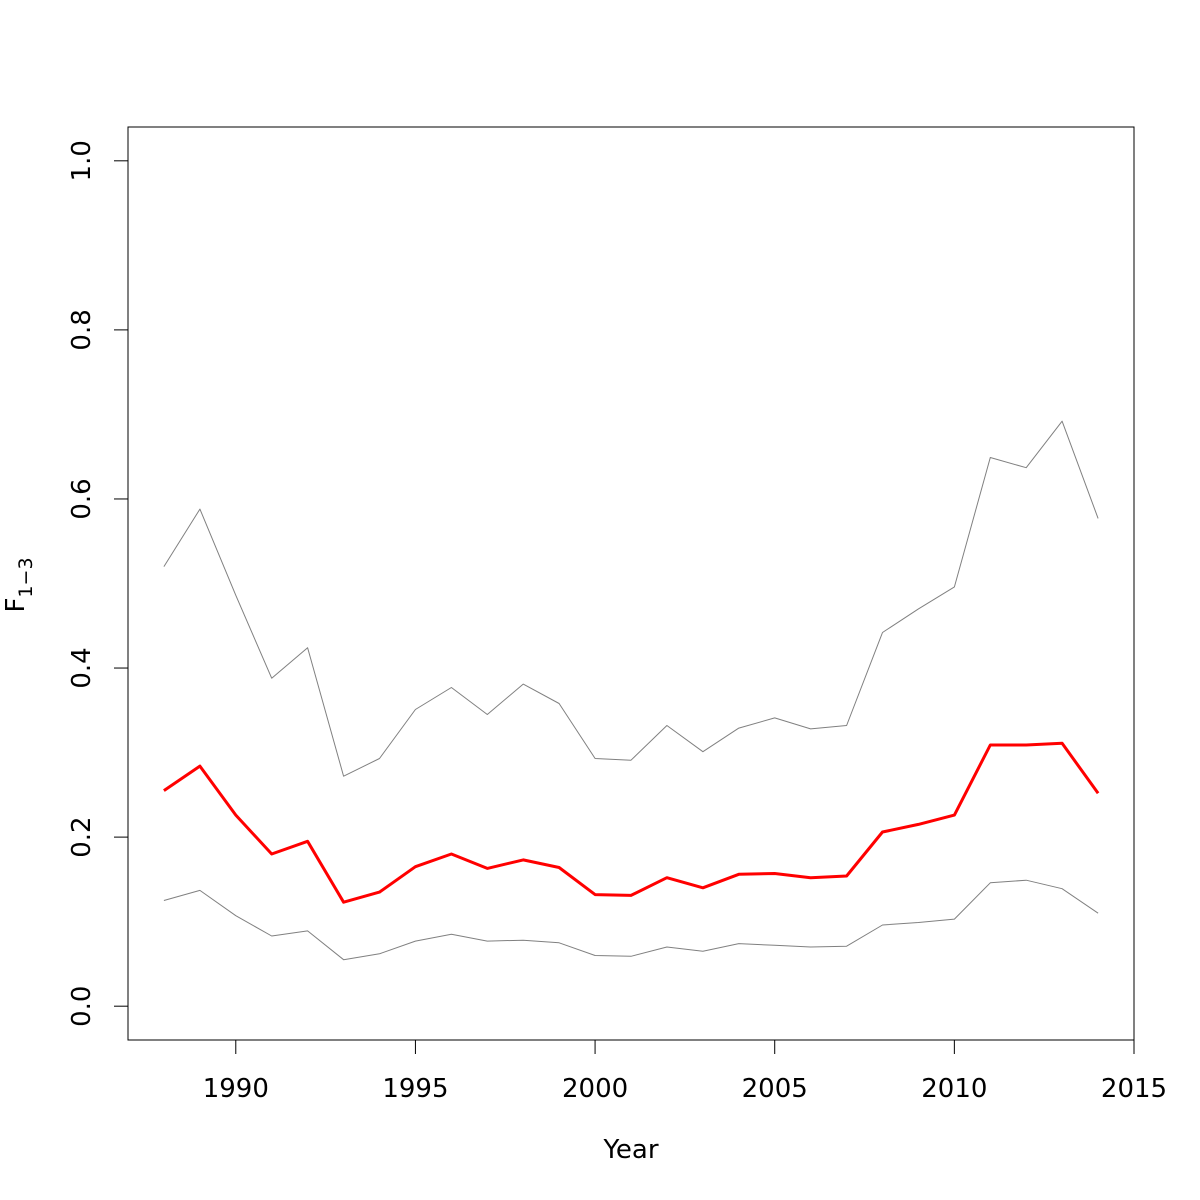  I want to click on x-tick-label: 2005, so click(775, 1089).